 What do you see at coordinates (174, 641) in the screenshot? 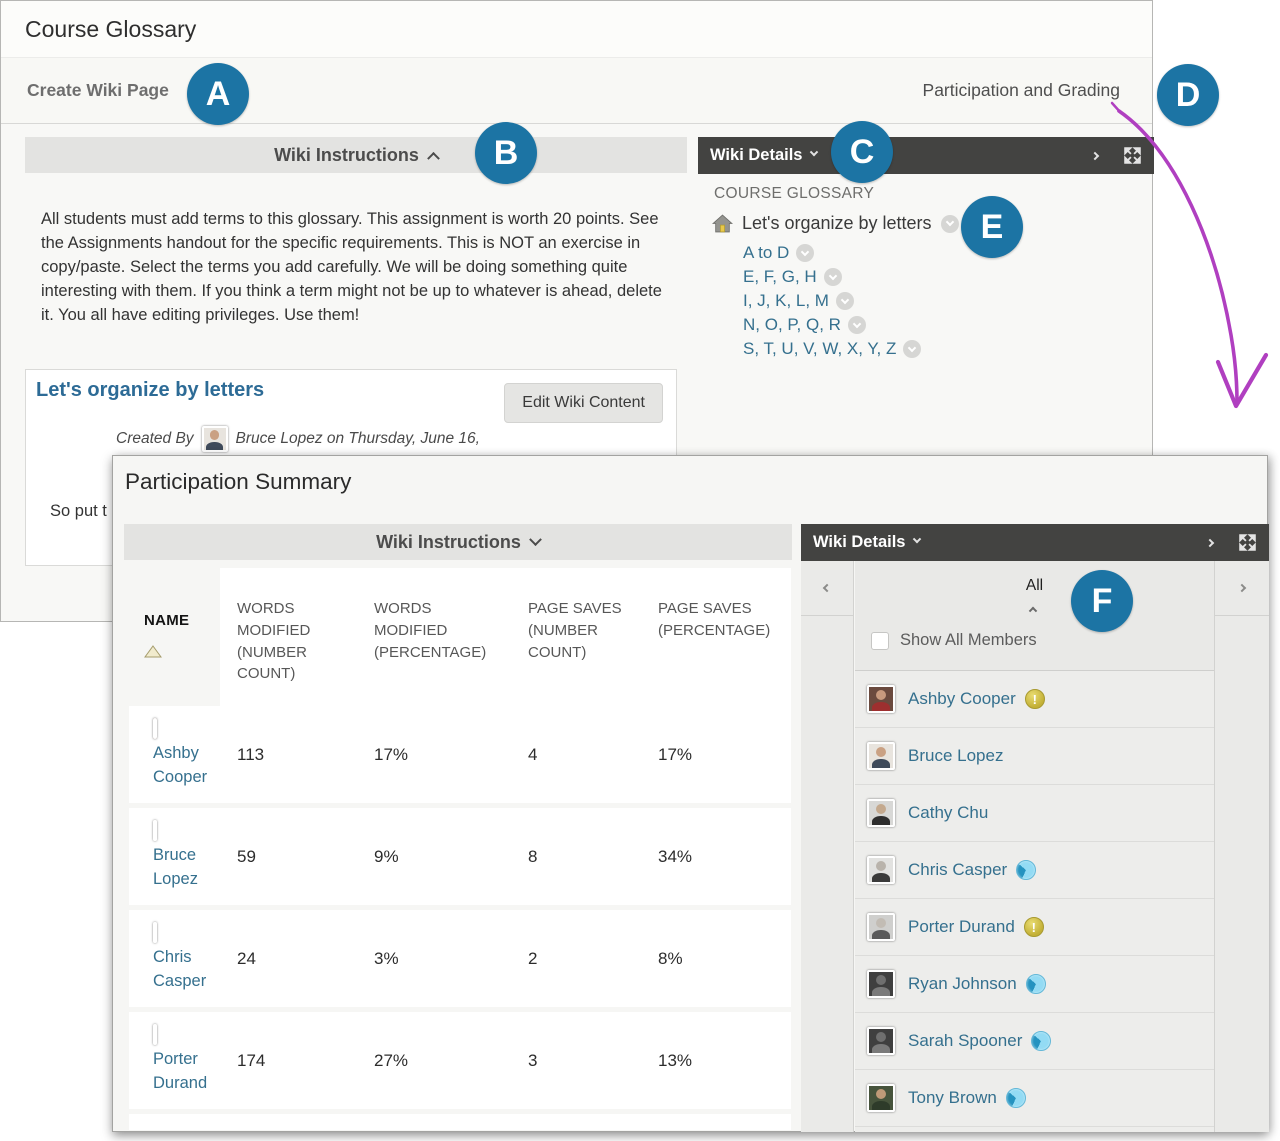
I see `name-column-header: NAME` at bounding box center [174, 641].